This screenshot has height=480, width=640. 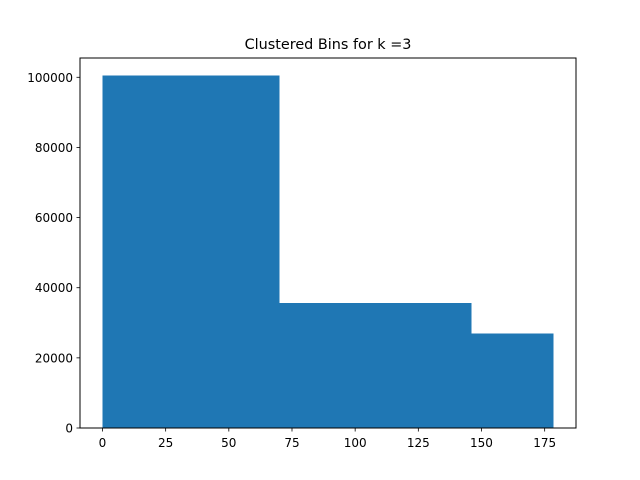 I want to click on x-tick-label: 0, so click(x=103, y=443).